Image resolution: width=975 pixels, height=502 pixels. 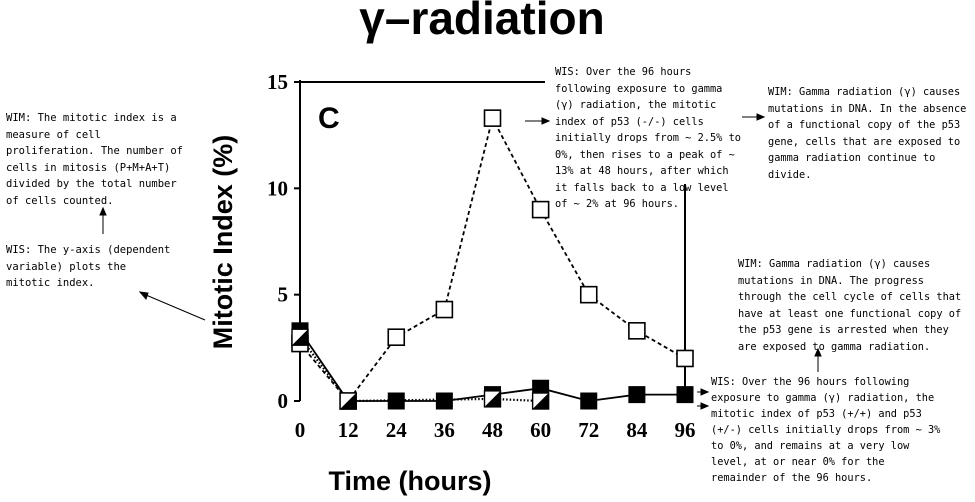 I want to click on y-tick-label: 5, so click(x=283, y=295).